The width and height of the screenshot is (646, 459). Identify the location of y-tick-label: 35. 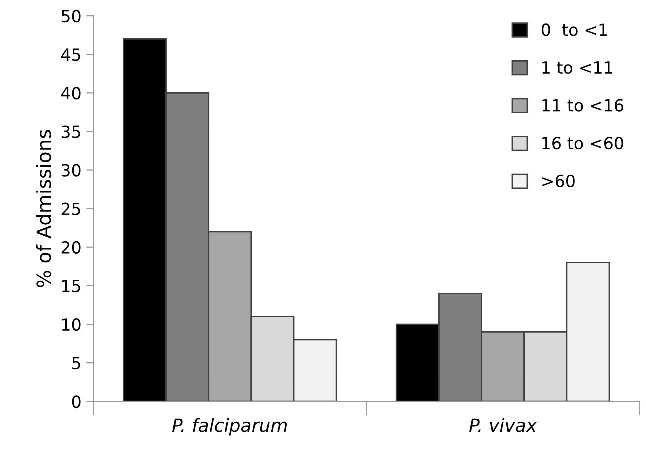
(71, 132).